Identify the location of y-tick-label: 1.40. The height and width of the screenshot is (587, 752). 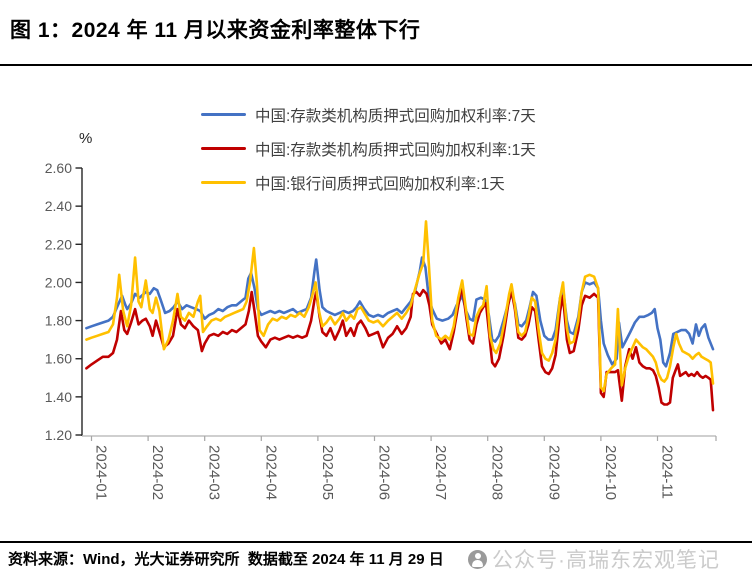
(58, 397).